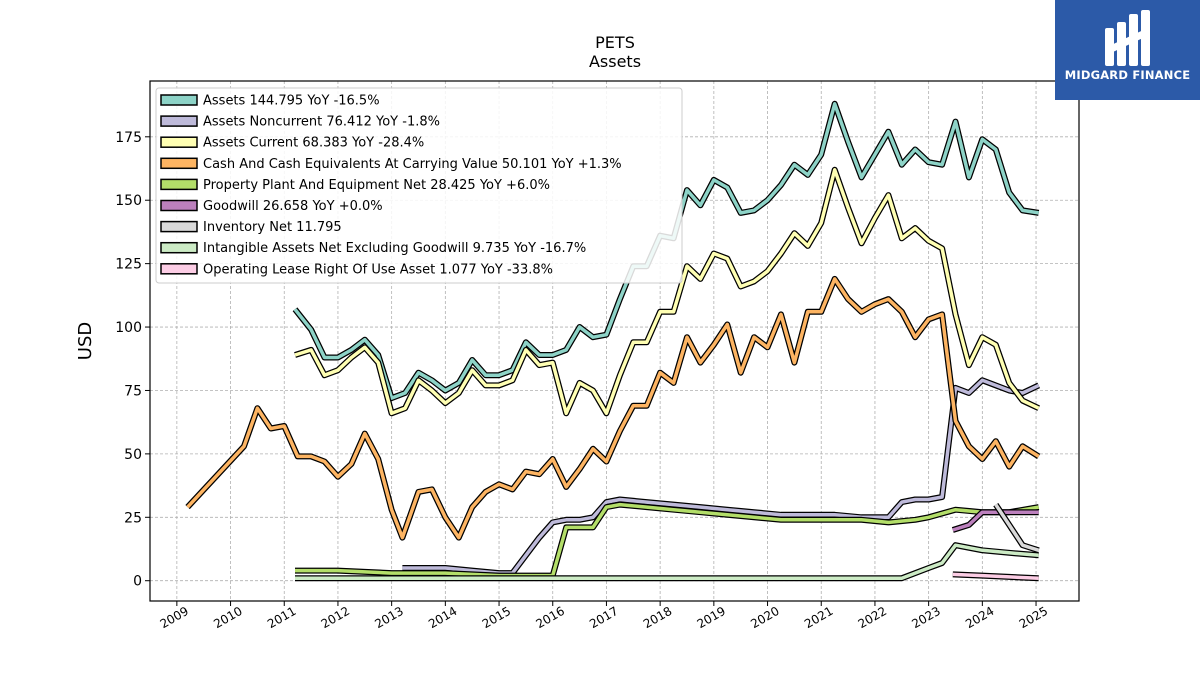 This screenshot has width=1200, height=675. Describe the element at coordinates (128, 138) in the screenshot. I see `y-tick-label: 175` at that location.